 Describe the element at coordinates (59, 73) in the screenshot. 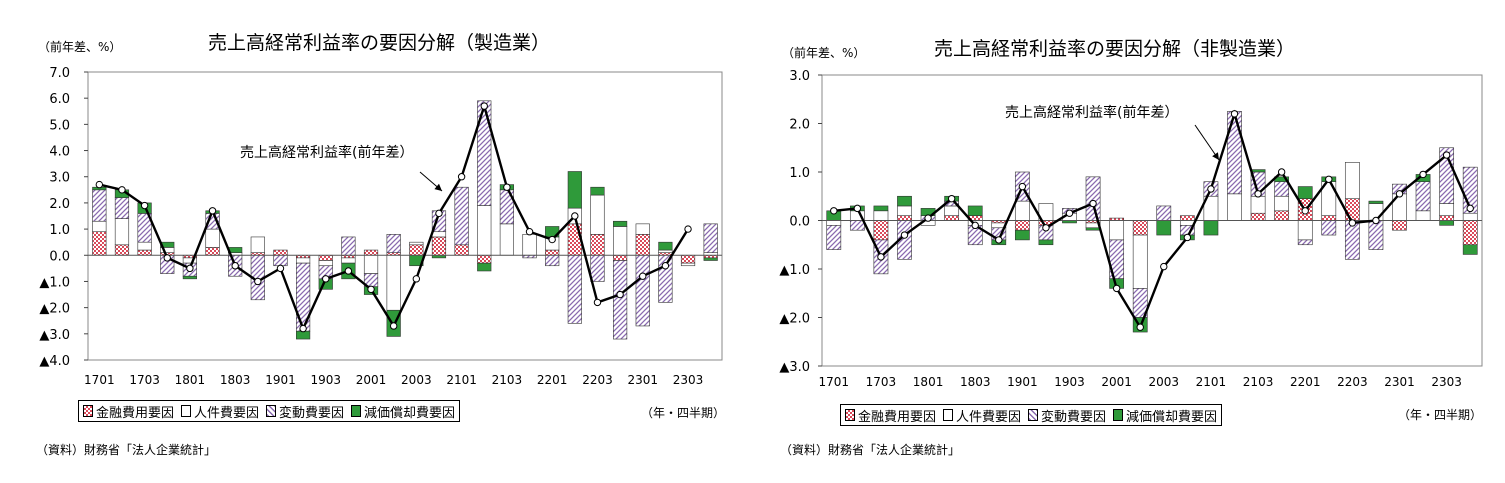

I see `y-tick-label: 7.0` at that location.